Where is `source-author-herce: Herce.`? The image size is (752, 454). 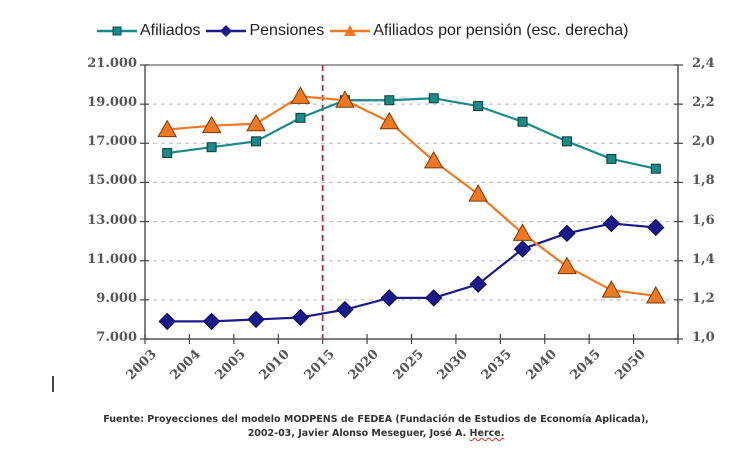
source-author-herce: Herce. is located at coordinates (487, 433).